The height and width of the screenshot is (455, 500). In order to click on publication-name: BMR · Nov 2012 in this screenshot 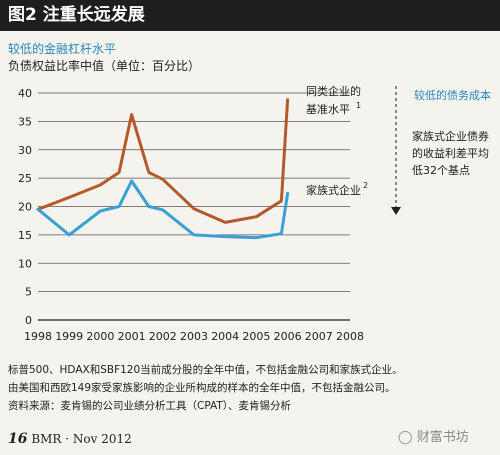, I will do `click(81, 439)`.